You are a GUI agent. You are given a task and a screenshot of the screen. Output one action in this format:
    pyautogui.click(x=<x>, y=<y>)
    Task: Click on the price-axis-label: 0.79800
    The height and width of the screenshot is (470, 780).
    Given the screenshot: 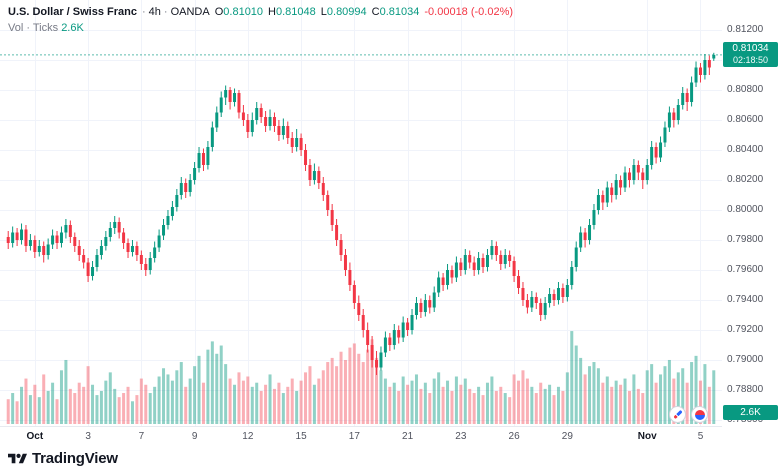 What is the action you would take?
    pyautogui.click(x=745, y=239)
    